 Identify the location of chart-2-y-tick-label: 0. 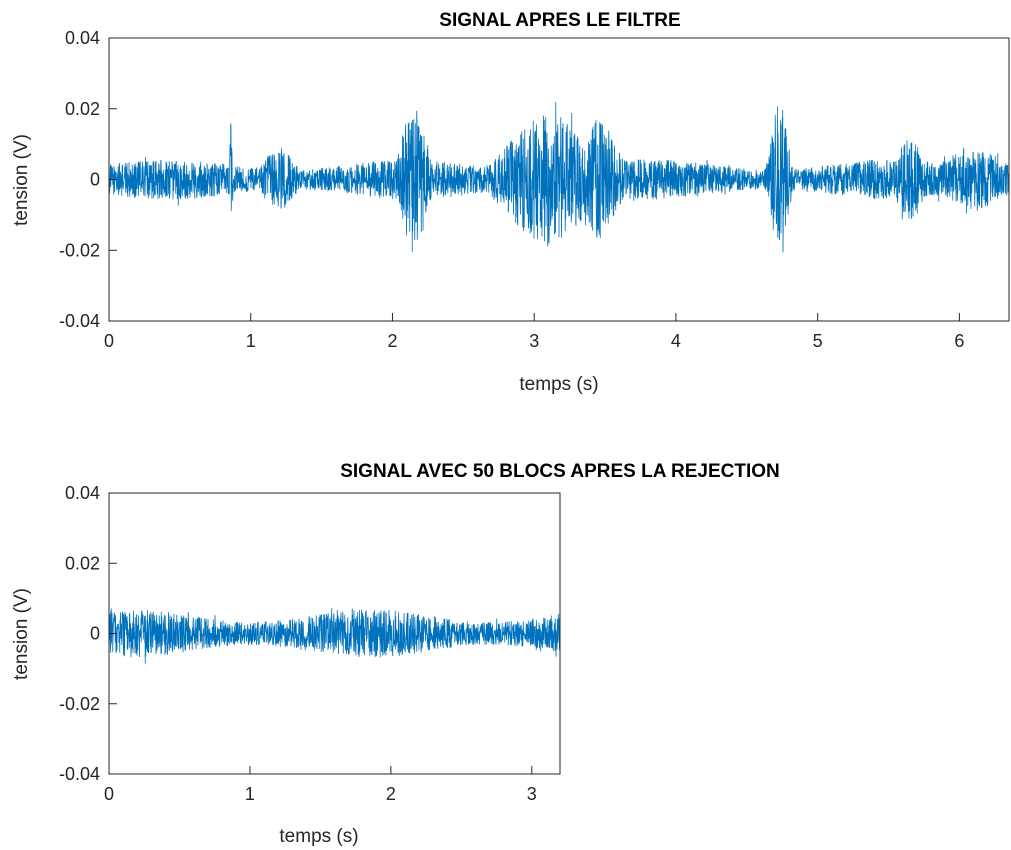
(95, 634).